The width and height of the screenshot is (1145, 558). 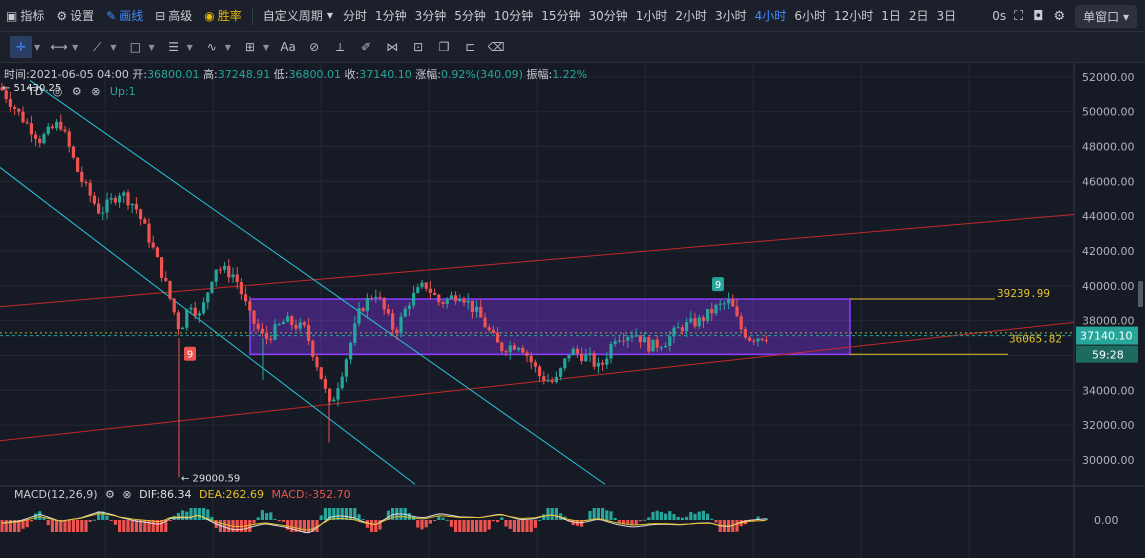 I want to click on ruler-tool-icon: ⟂, so click(x=340, y=46).